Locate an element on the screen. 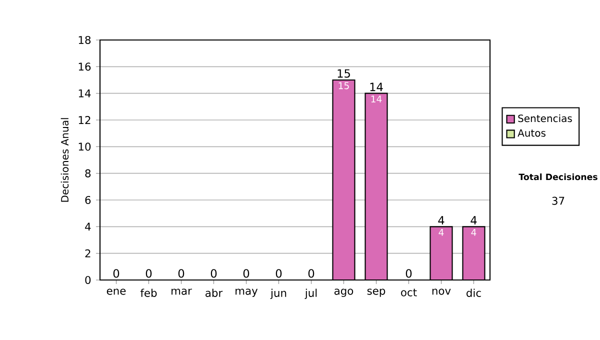 The width and height of the screenshot is (600, 340). data-label: 14 is located at coordinates (376, 99).